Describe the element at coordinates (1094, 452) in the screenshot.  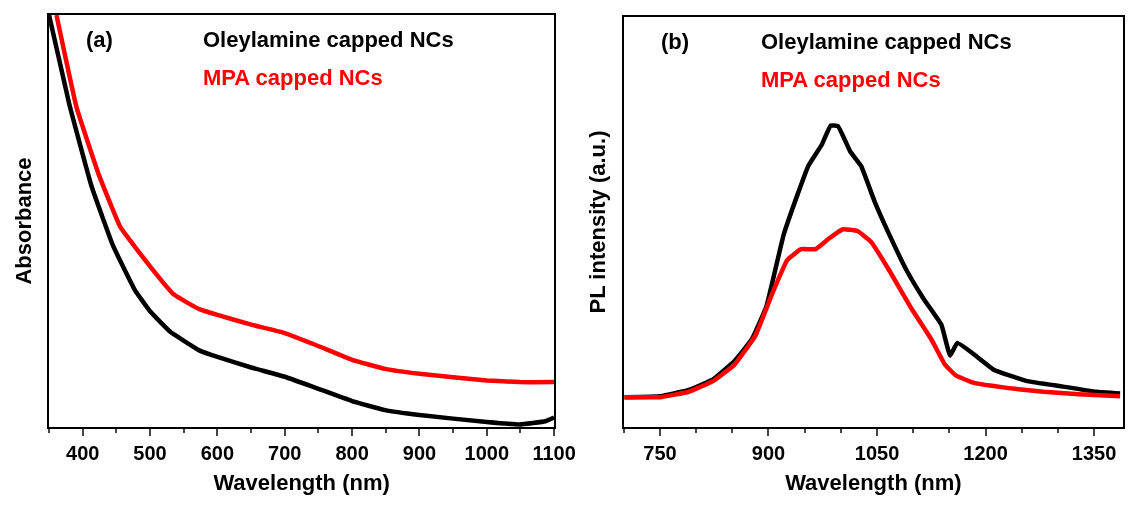
I see `x-tick-label: 1350` at that location.